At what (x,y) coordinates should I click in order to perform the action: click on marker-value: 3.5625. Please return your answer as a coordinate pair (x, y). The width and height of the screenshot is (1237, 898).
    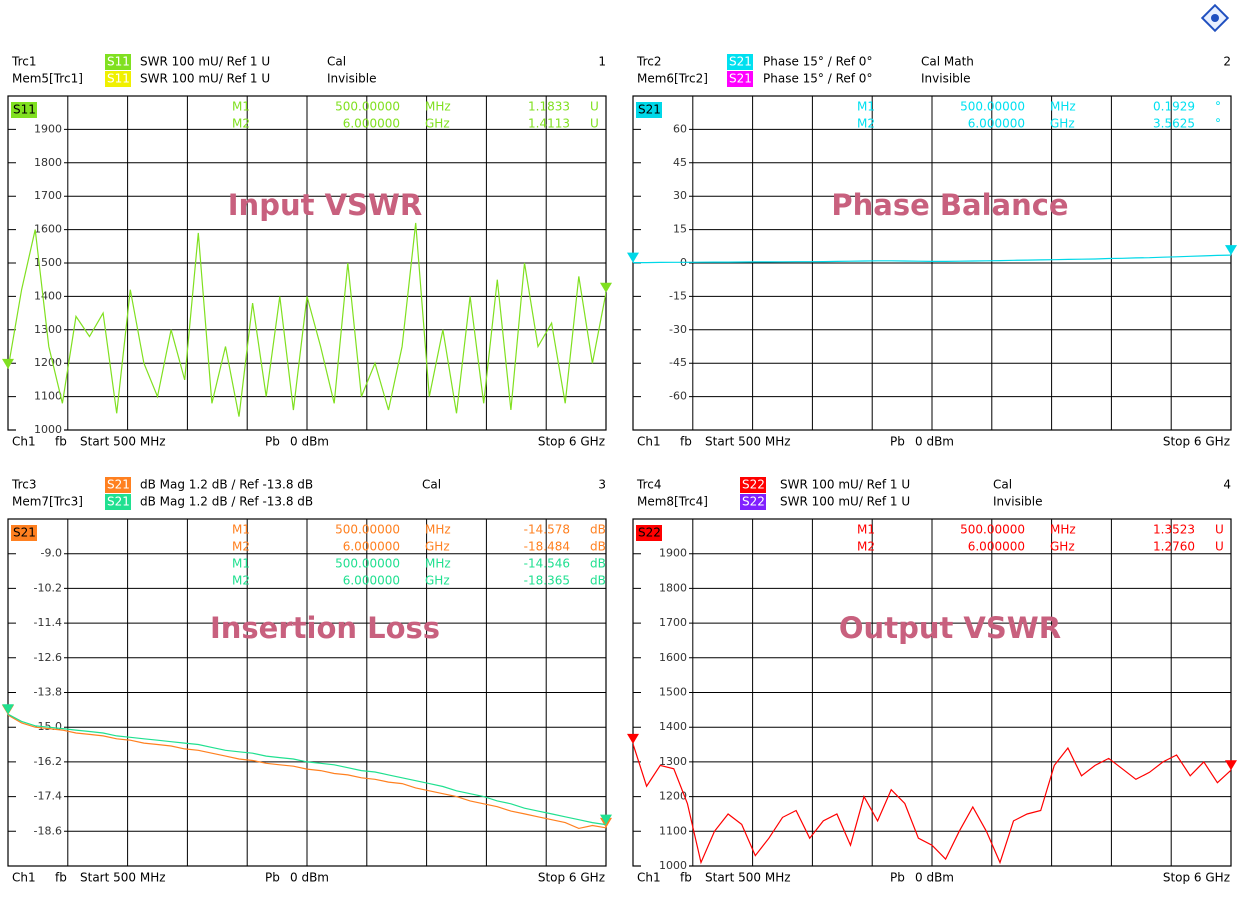
    Looking at the image, I should click on (1174, 124).